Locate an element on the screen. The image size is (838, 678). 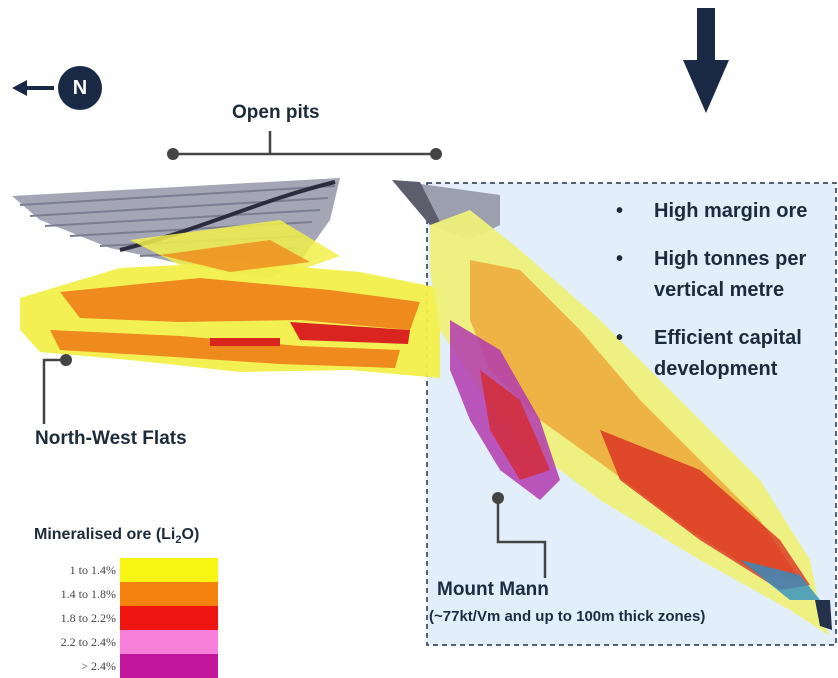
benefit-item: High margin ore is located at coordinates (724, 211).